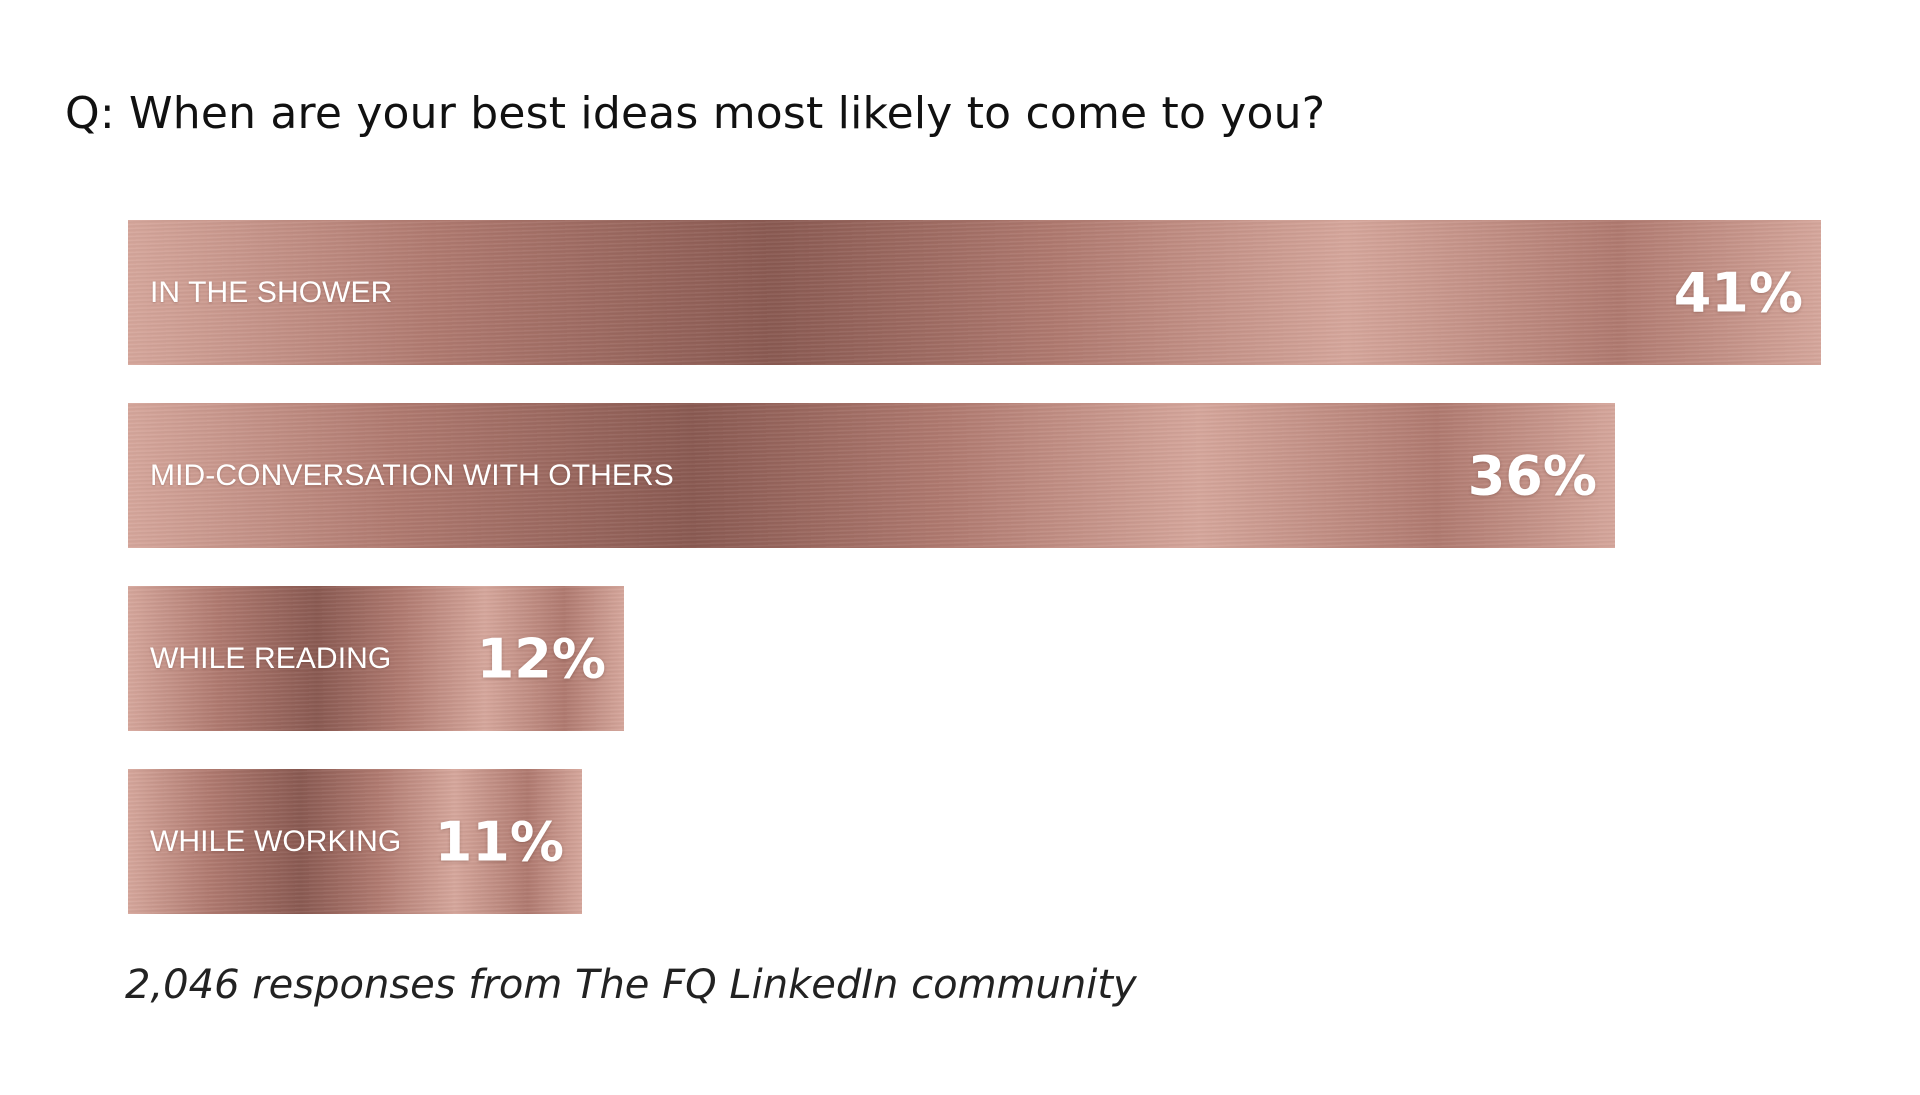  What do you see at coordinates (276, 841) in the screenshot?
I see `bar-label: WHILE WORKING` at bounding box center [276, 841].